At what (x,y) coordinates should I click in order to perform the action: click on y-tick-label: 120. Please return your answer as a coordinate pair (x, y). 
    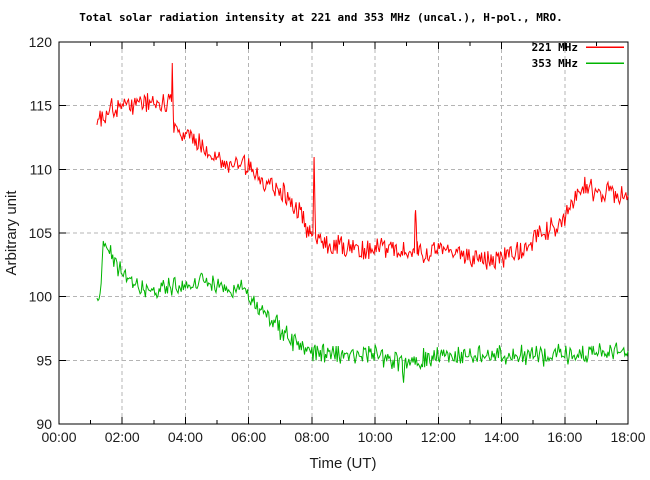
    Looking at the image, I should click on (41, 42).